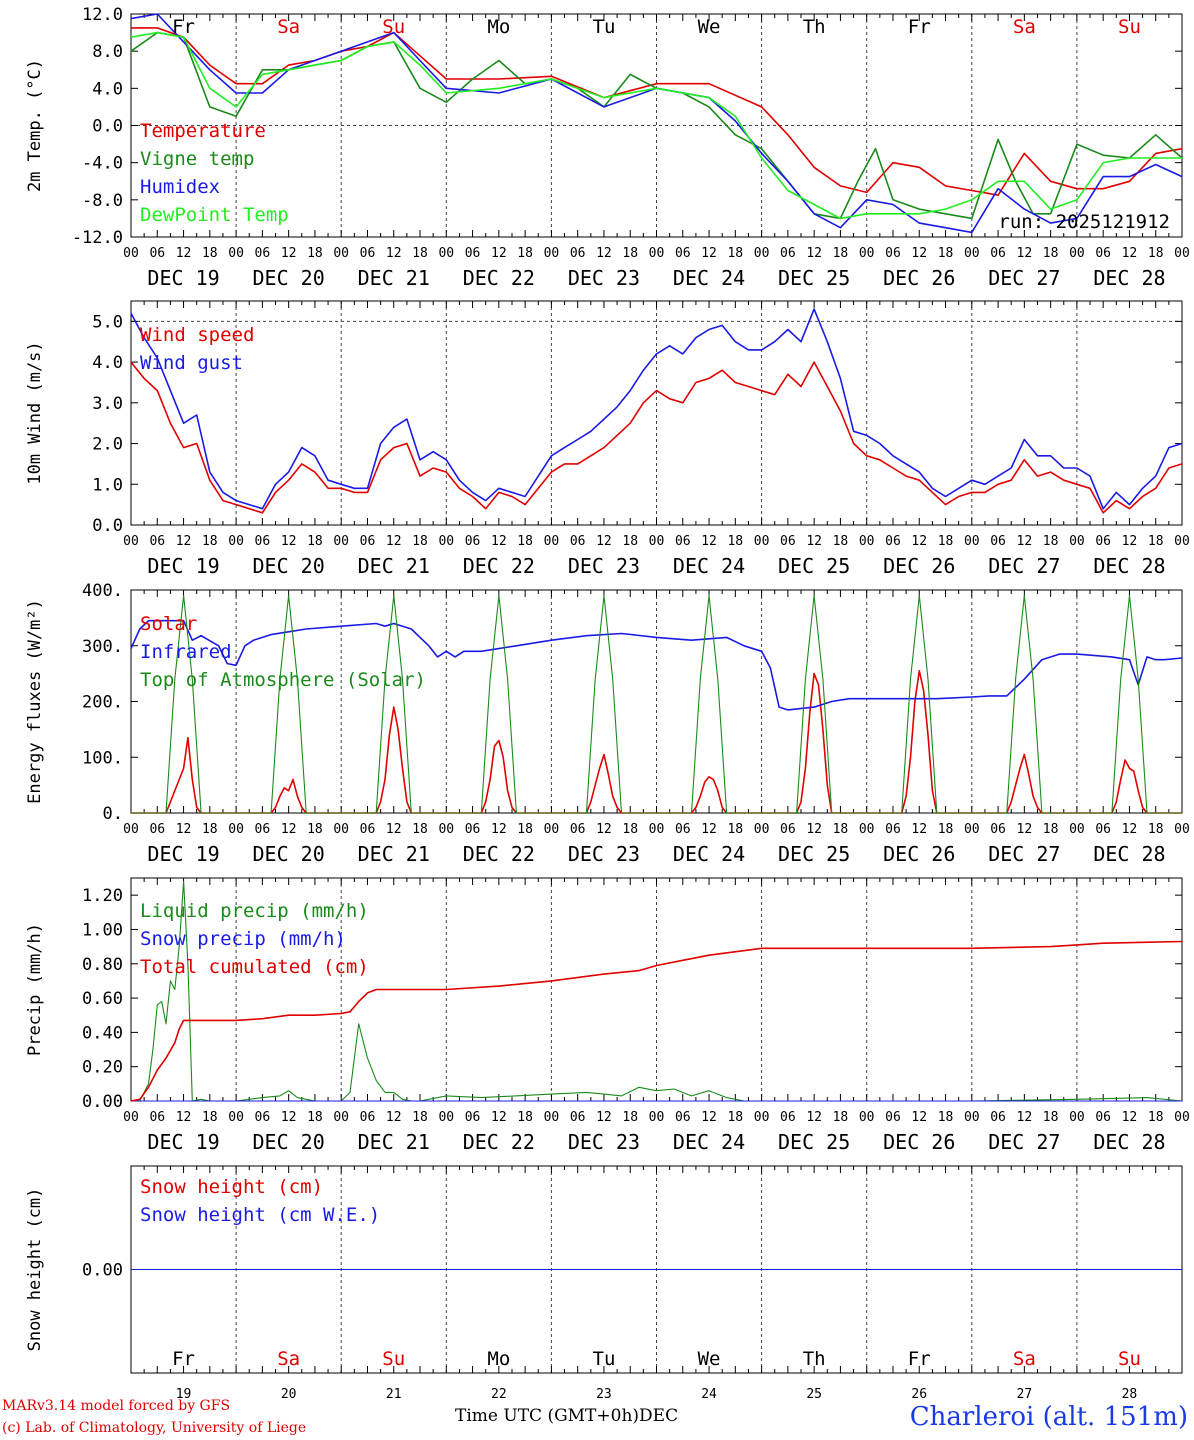  I want to click on y-tick-label: 1.00, so click(102, 930).